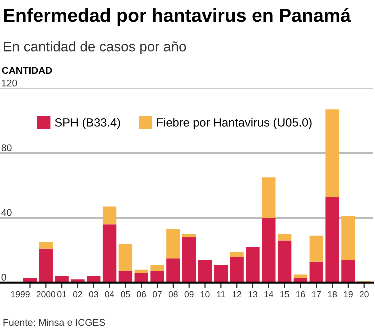 The width and height of the screenshot is (375, 332). What do you see at coordinates (109, 294) in the screenshot?
I see `x-tick-label: 04` at bounding box center [109, 294].